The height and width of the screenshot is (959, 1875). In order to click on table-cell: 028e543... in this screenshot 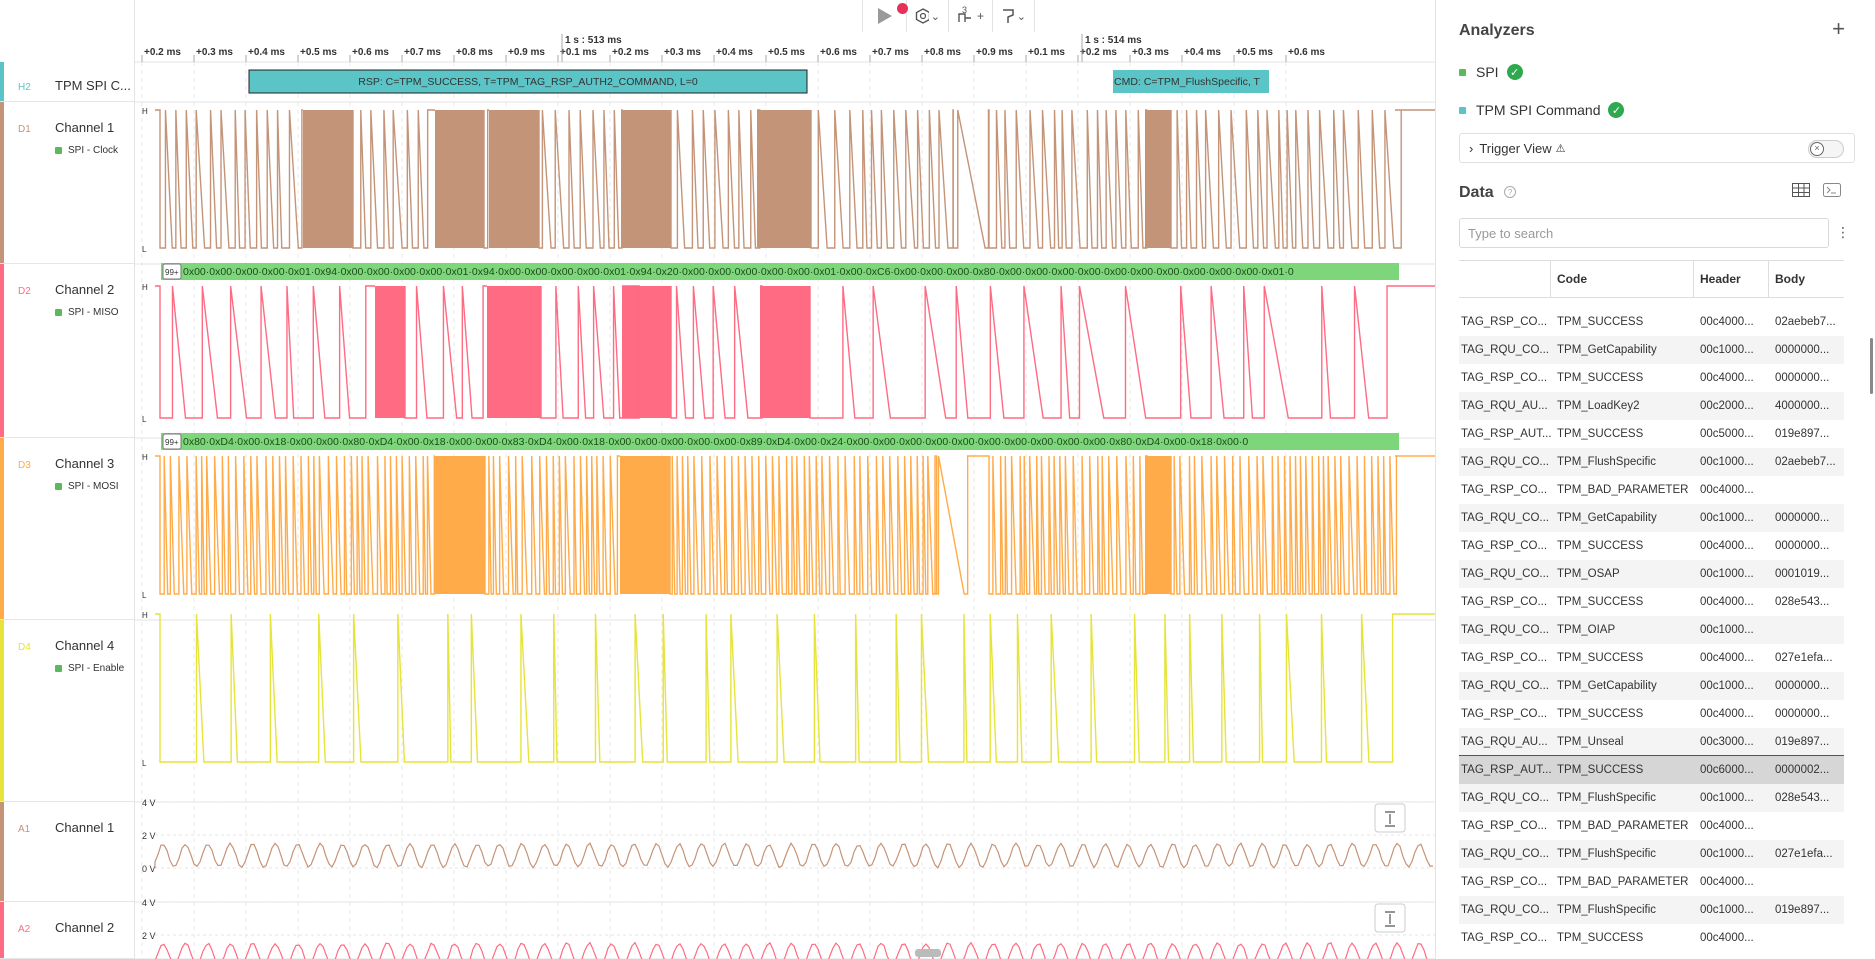, I will do `click(1802, 602)`.